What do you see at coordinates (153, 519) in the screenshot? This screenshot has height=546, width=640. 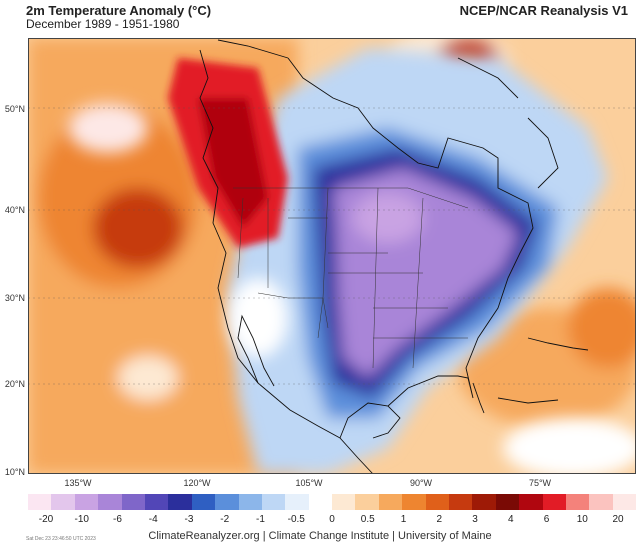 I see `colorbar-label: -4` at bounding box center [153, 519].